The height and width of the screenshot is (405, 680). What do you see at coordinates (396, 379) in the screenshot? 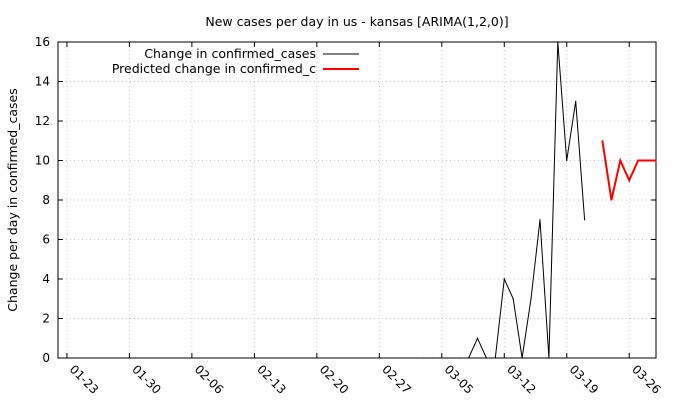
I see `x-tick-label: 02-27` at bounding box center [396, 379].